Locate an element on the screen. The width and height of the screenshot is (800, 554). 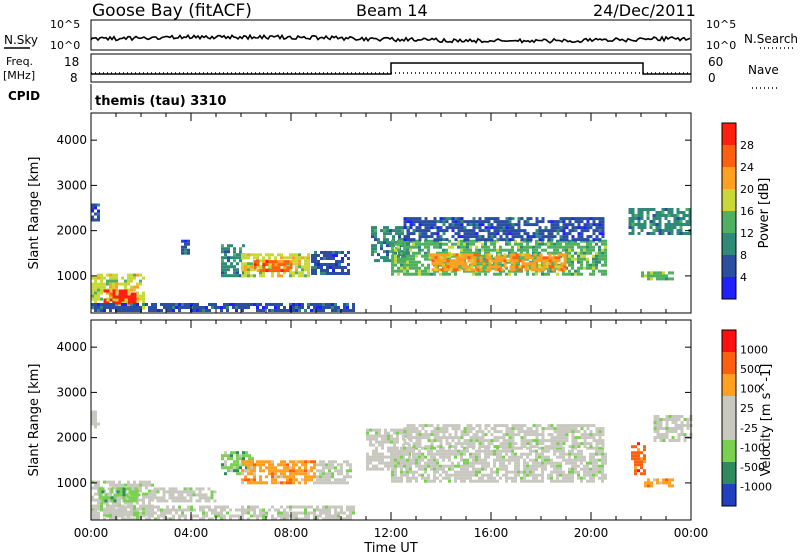
nsky-trace is located at coordinates (390, 38).